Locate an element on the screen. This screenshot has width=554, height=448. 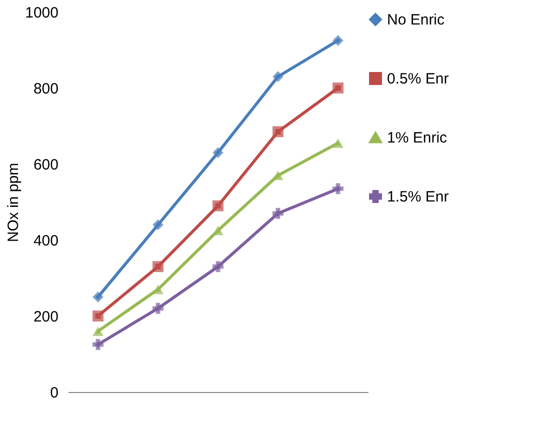
y-tick-label: 200 is located at coordinates (45, 317).